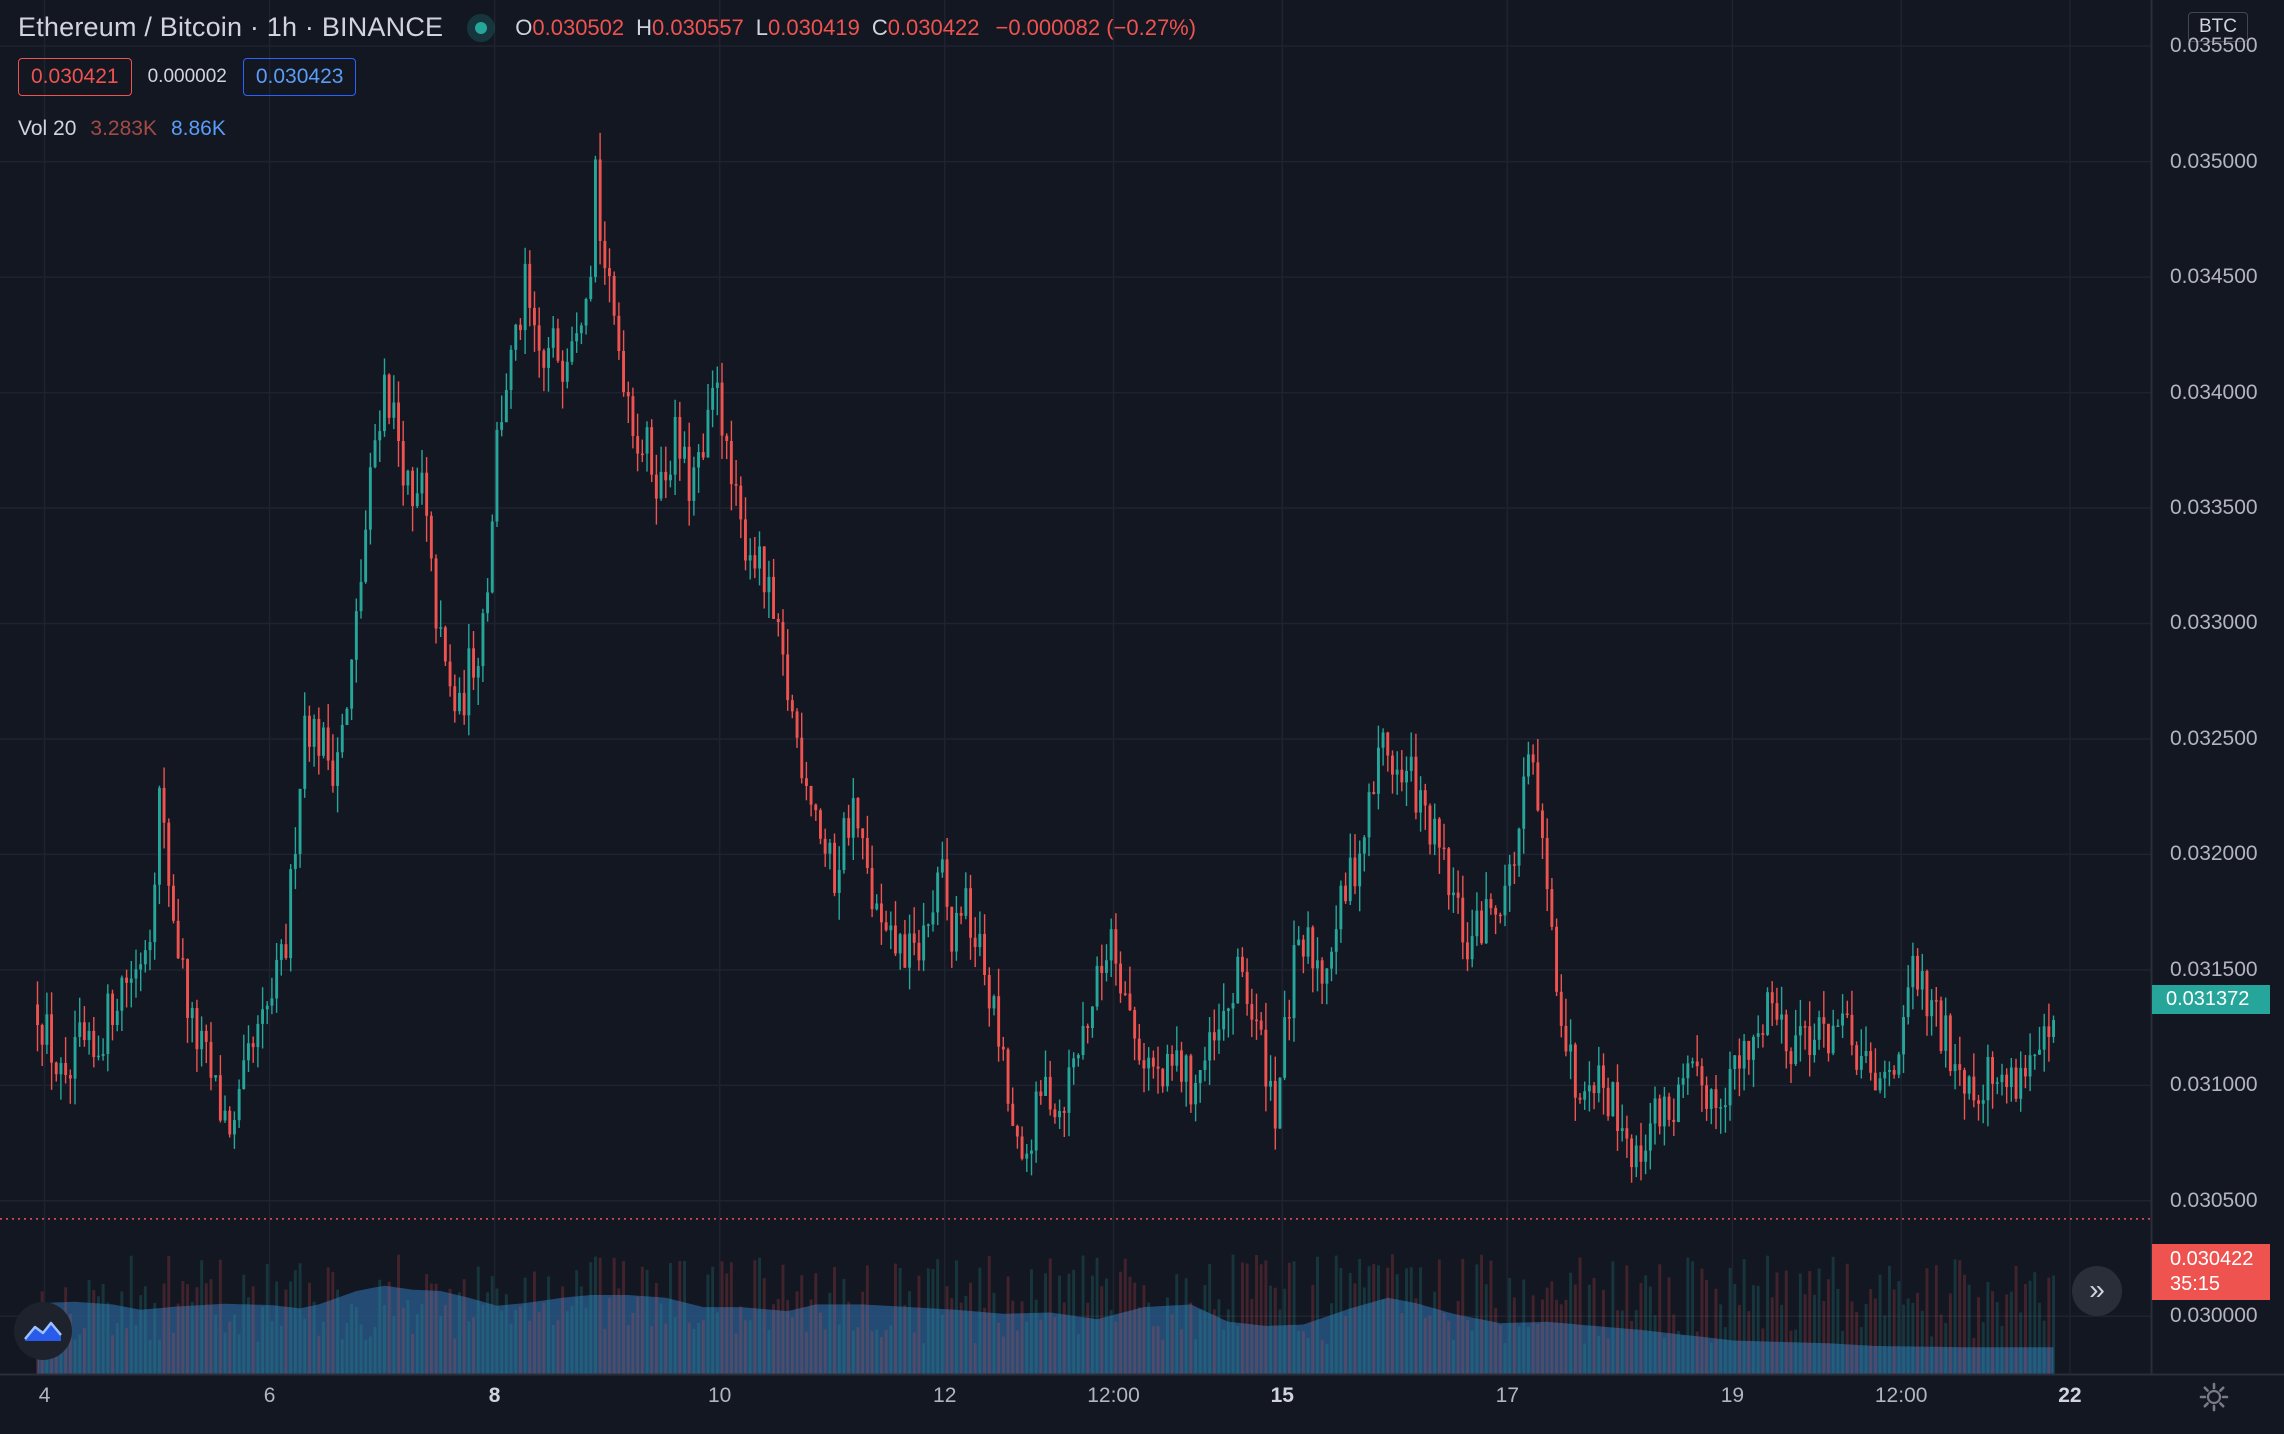 Image resolution: width=2284 pixels, height=1434 pixels. I want to click on scroll-to-realtime-button: », so click(2097, 1291).